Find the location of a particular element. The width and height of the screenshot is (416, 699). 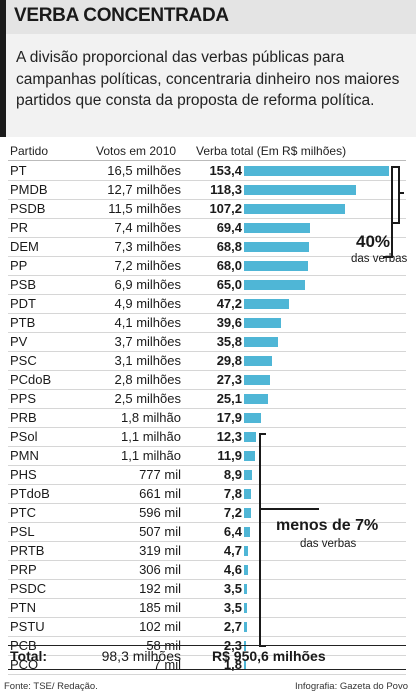

votes-label: 306 mil is located at coordinates (160, 569).